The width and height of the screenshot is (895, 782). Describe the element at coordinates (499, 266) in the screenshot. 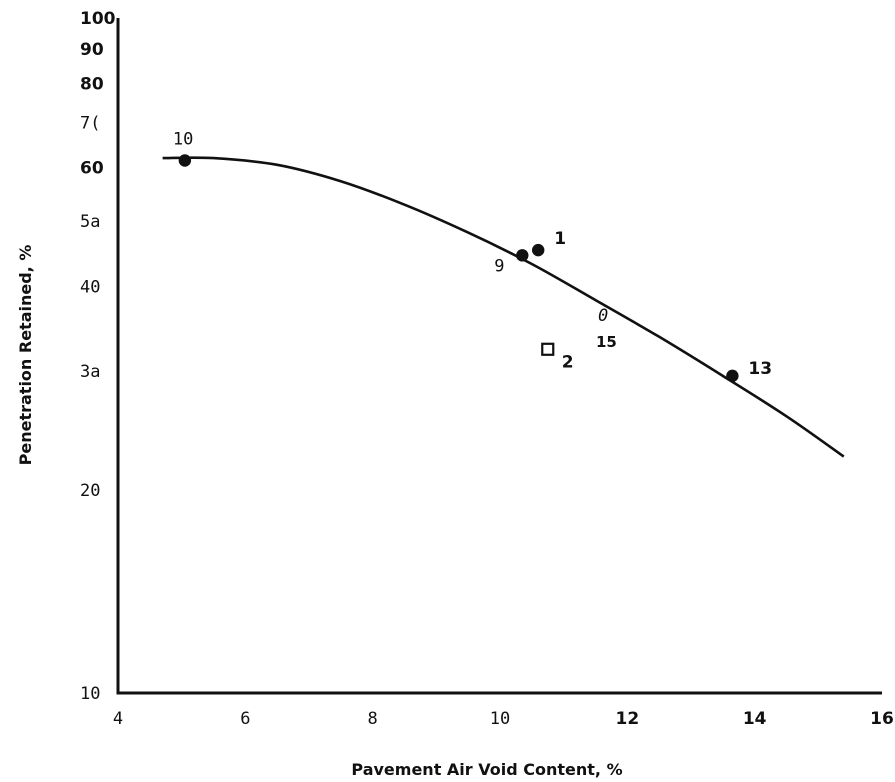

I see `point-label: 9` at that location.